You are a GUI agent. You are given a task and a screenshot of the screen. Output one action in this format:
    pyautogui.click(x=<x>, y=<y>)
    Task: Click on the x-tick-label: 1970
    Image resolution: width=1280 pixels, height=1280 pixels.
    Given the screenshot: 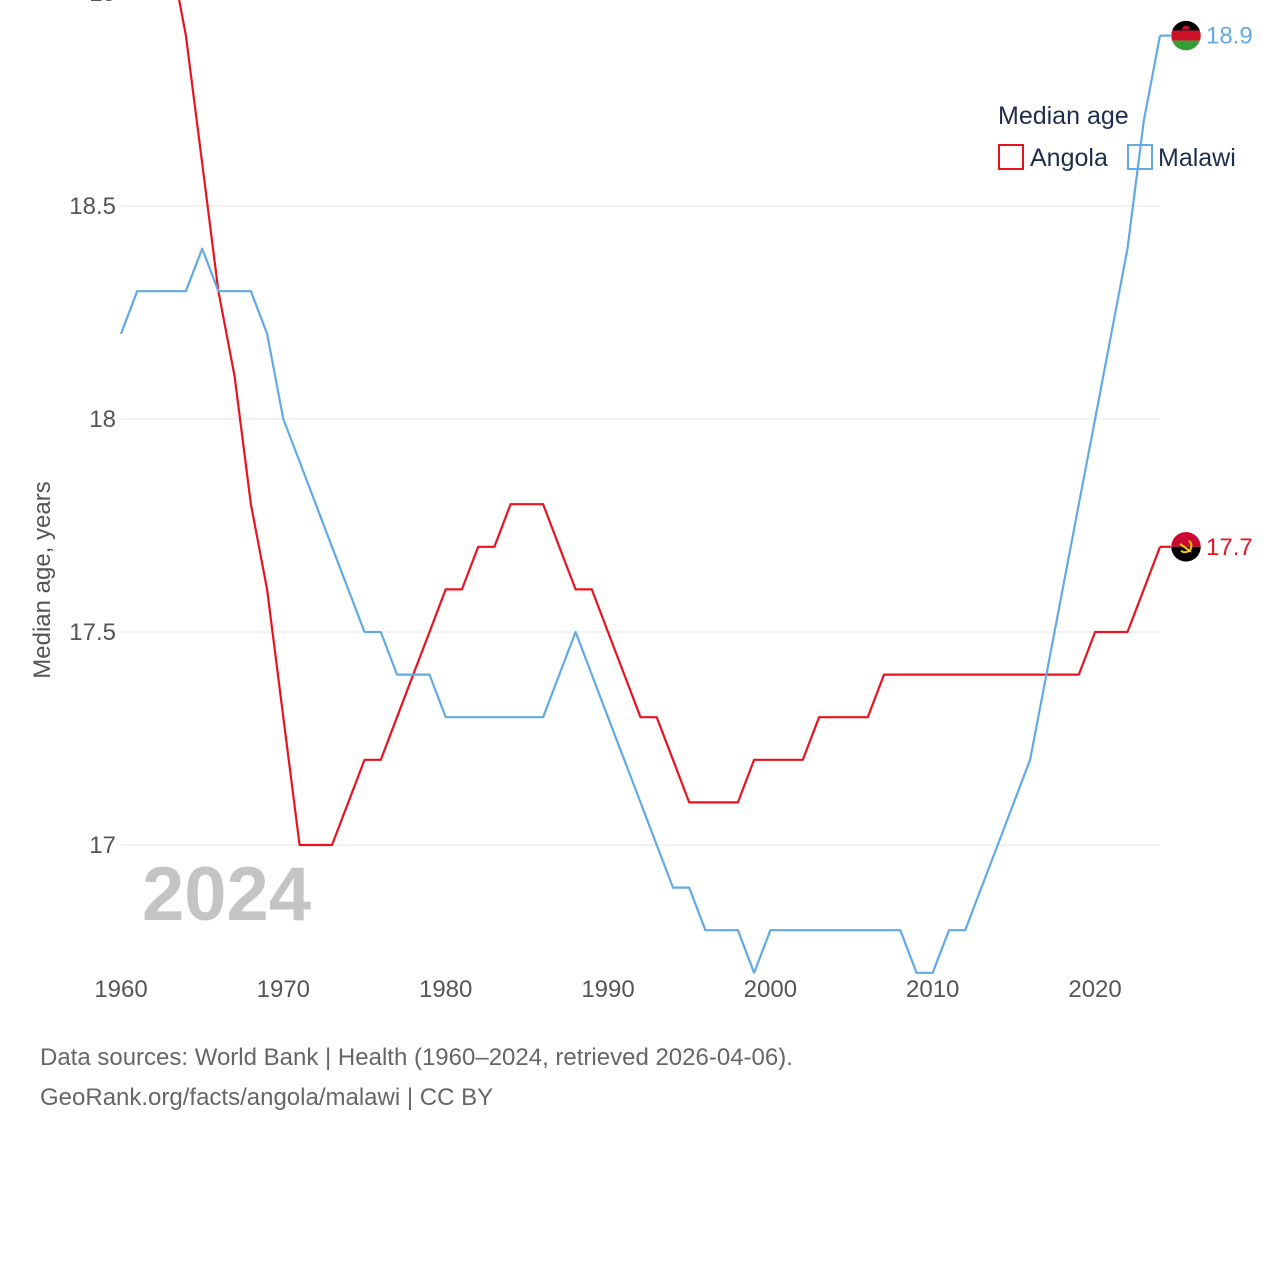 What is the action you would take?
    pyautogui.click(x=283, y=989)
    